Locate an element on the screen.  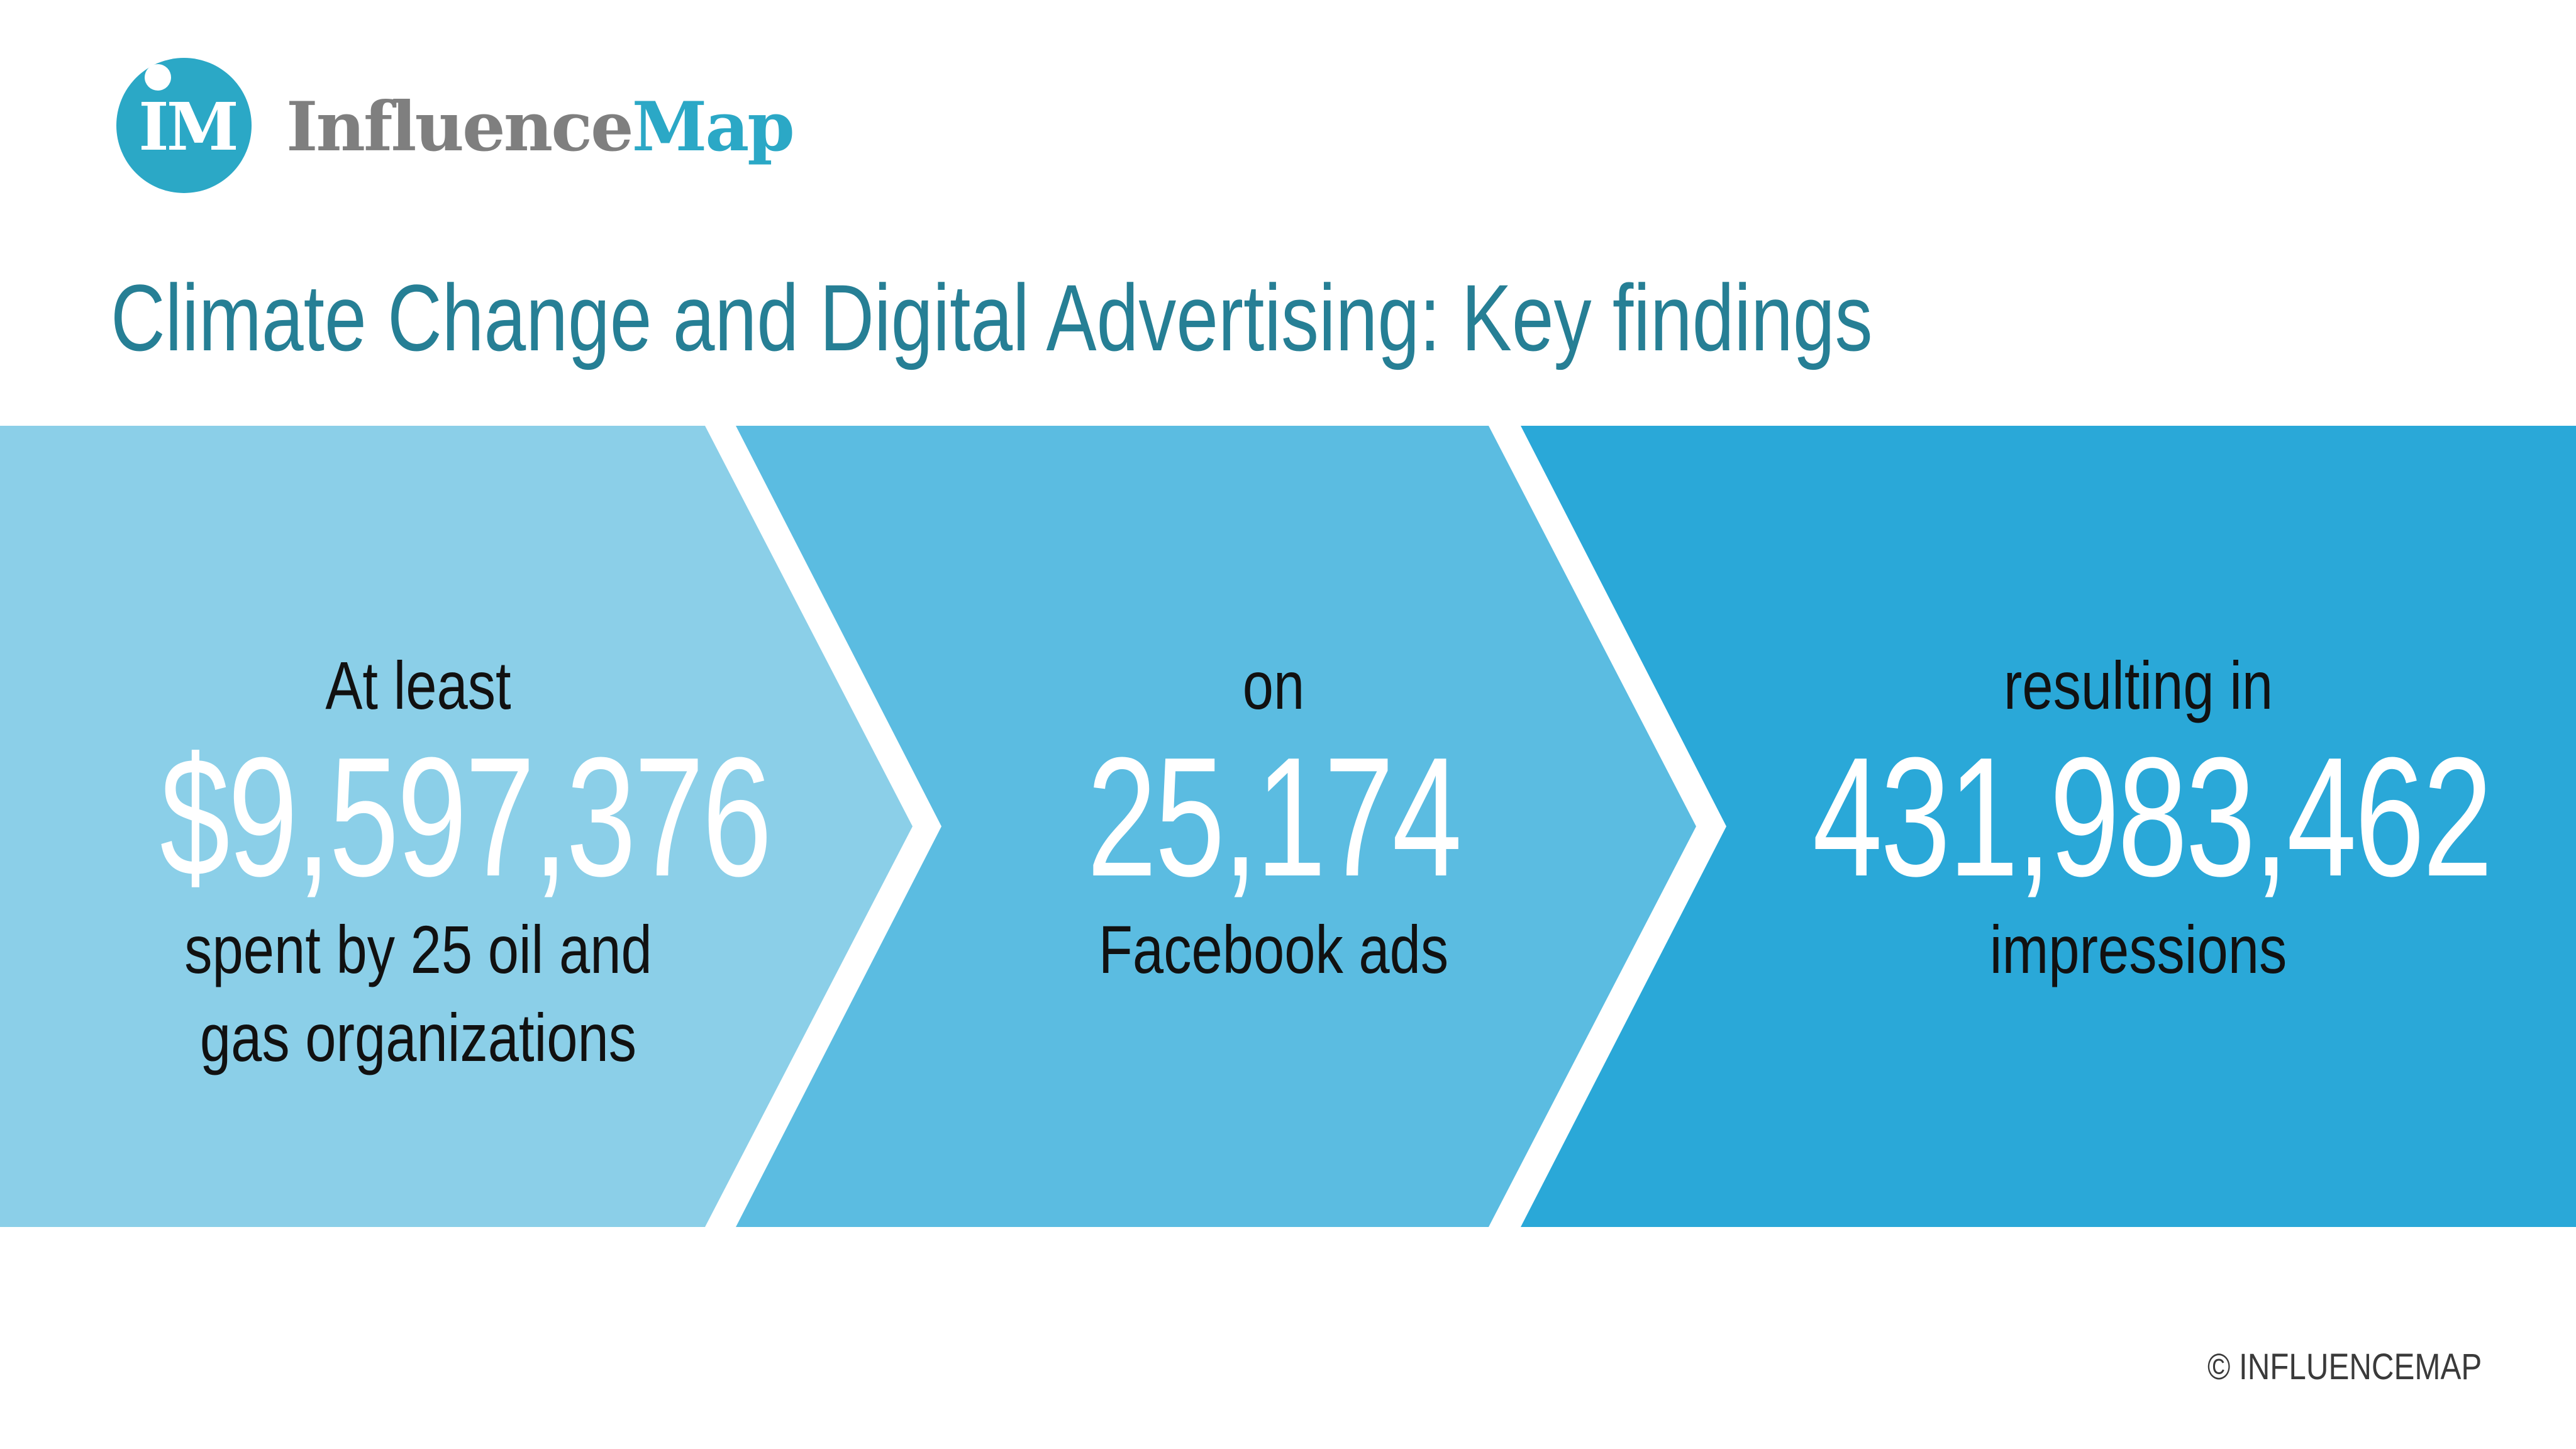
copyright-notice: © INFLUENCEMAP is located at coordinates (2344, 1366).